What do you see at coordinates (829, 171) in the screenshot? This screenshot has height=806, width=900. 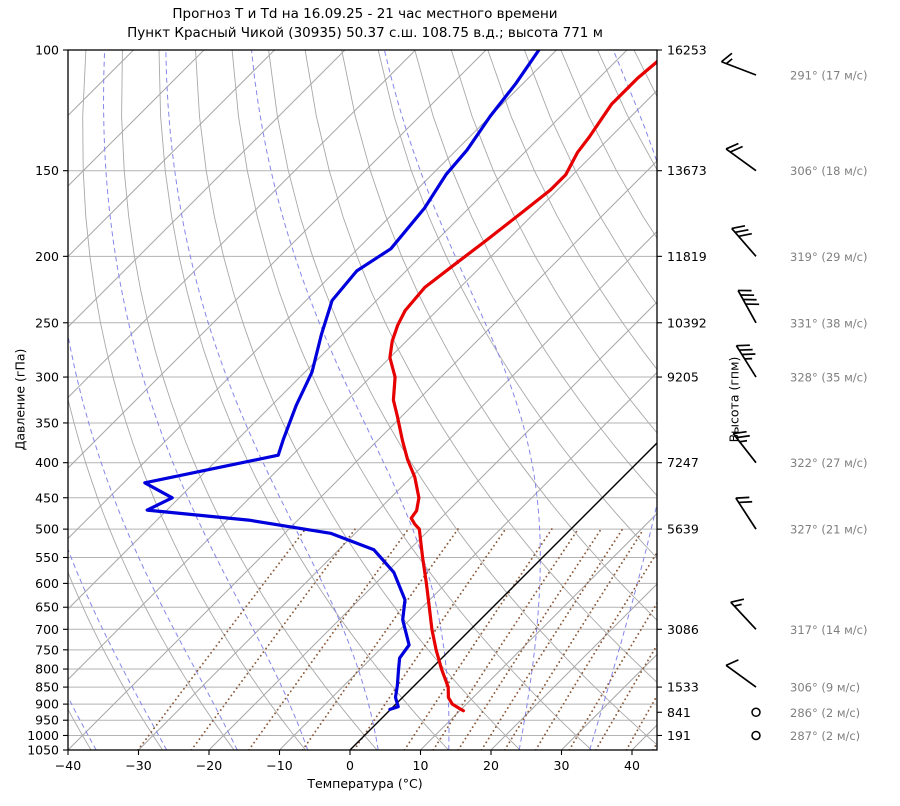 I see `wind-label: 306° (18 м/с)` at bounding box center [829, 171].